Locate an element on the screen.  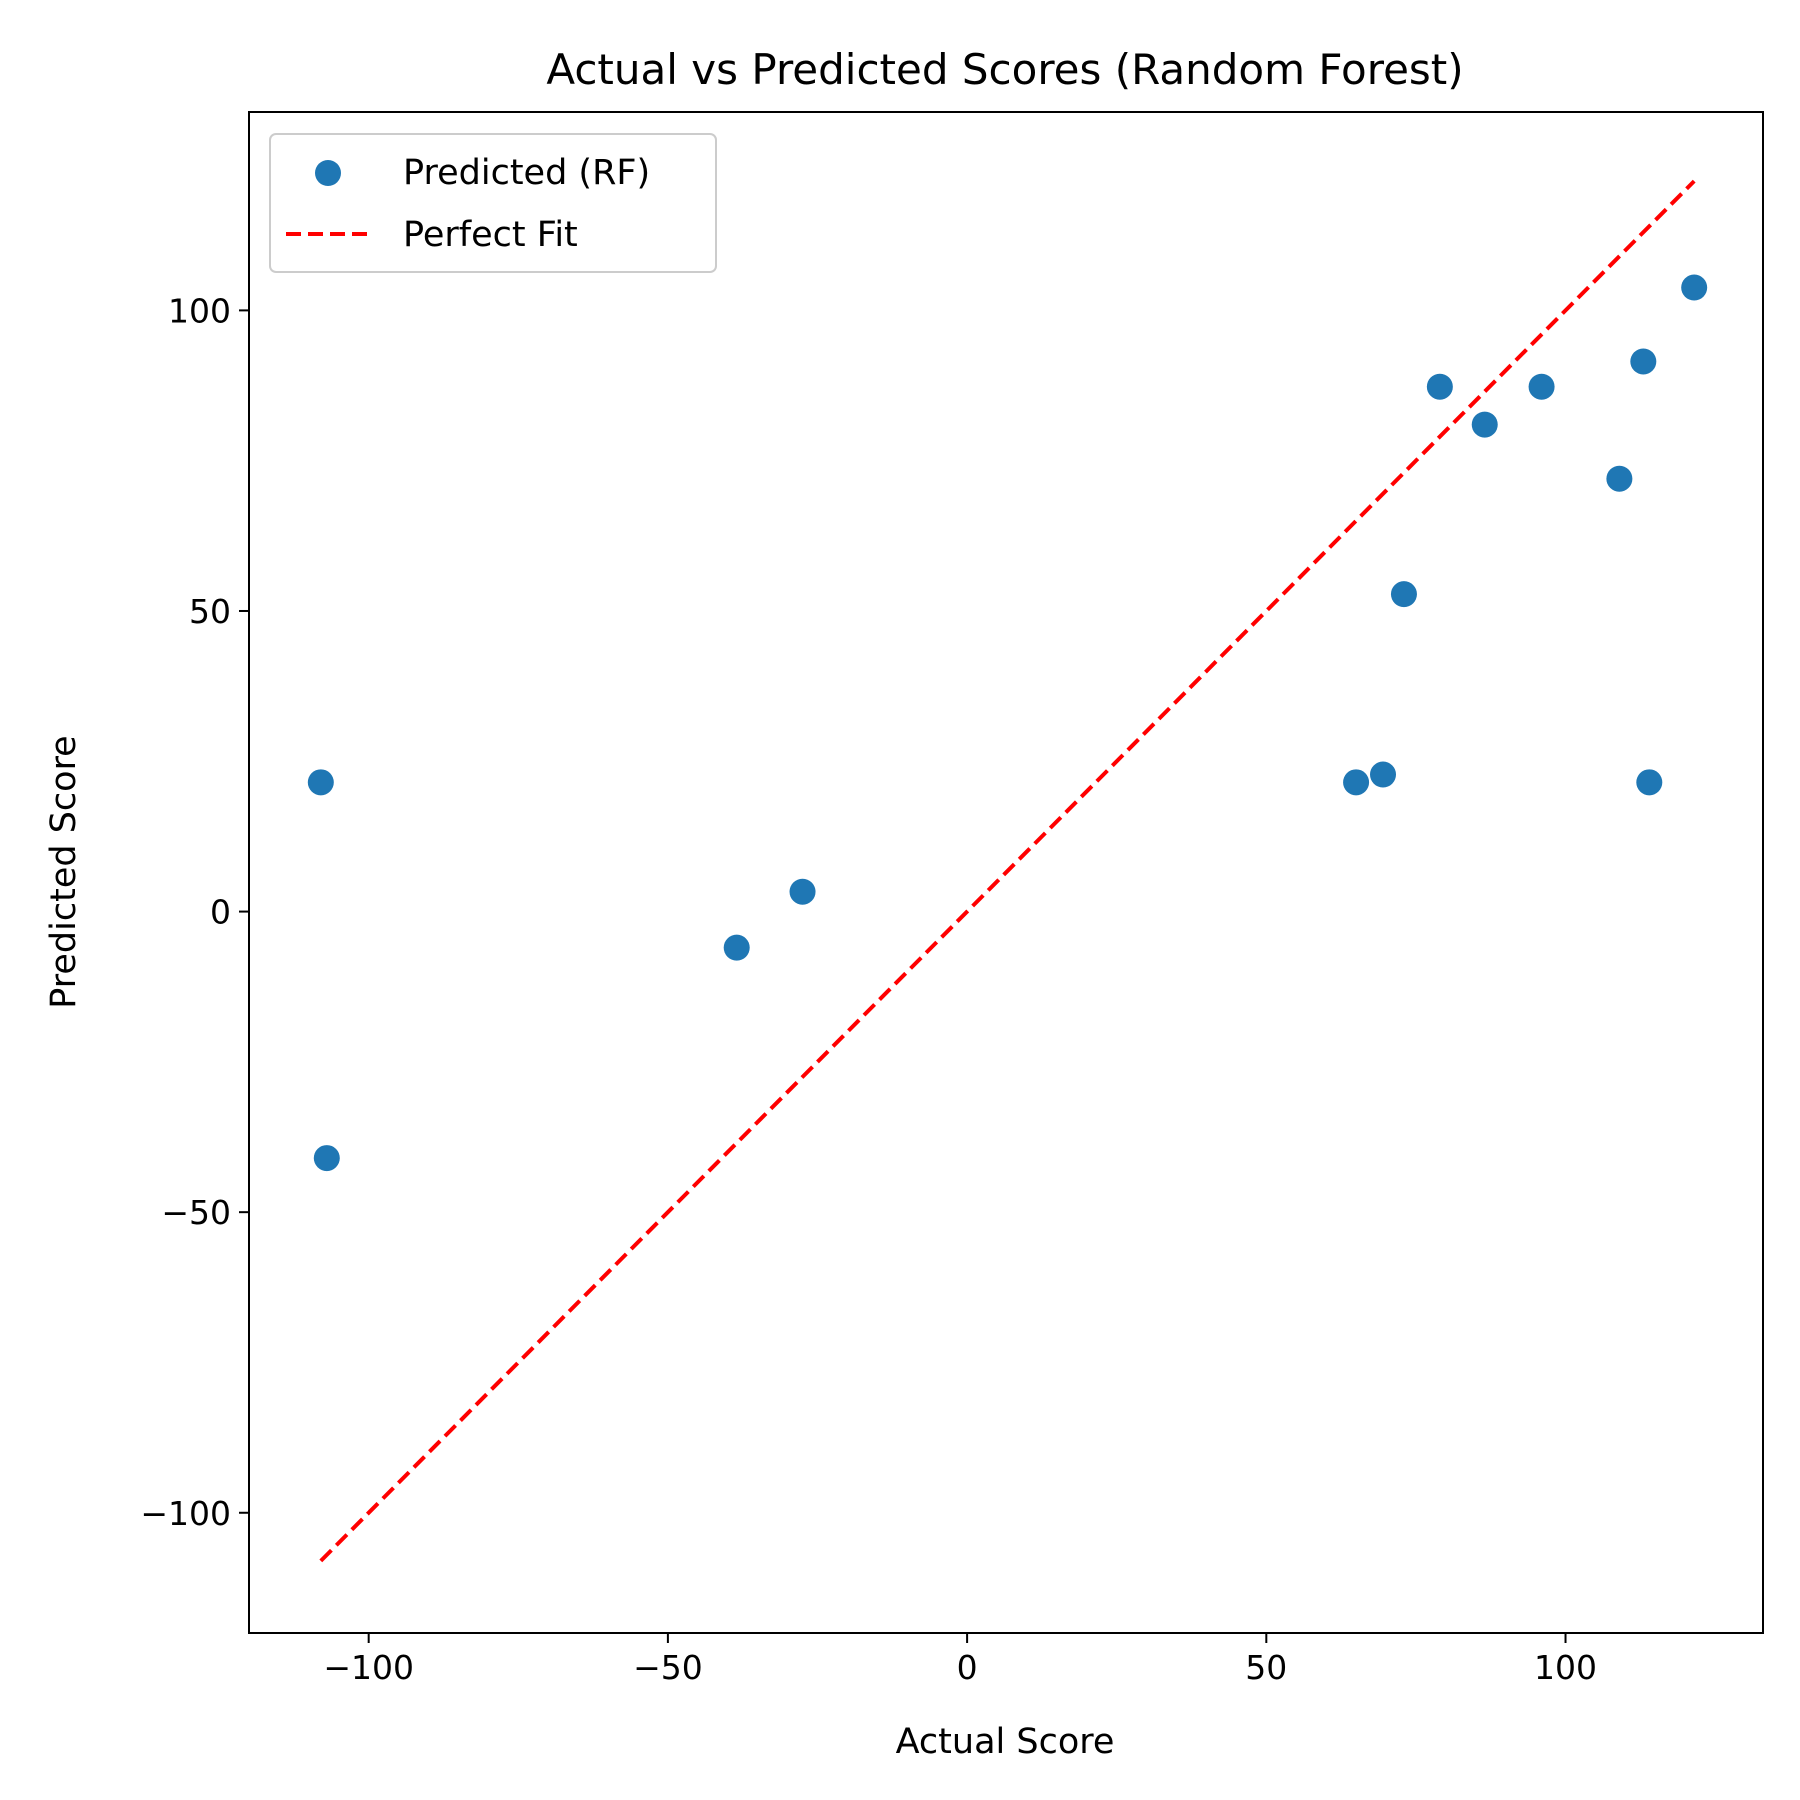
y-axis-label: Predicted Score is located at coordinates (64, 871).